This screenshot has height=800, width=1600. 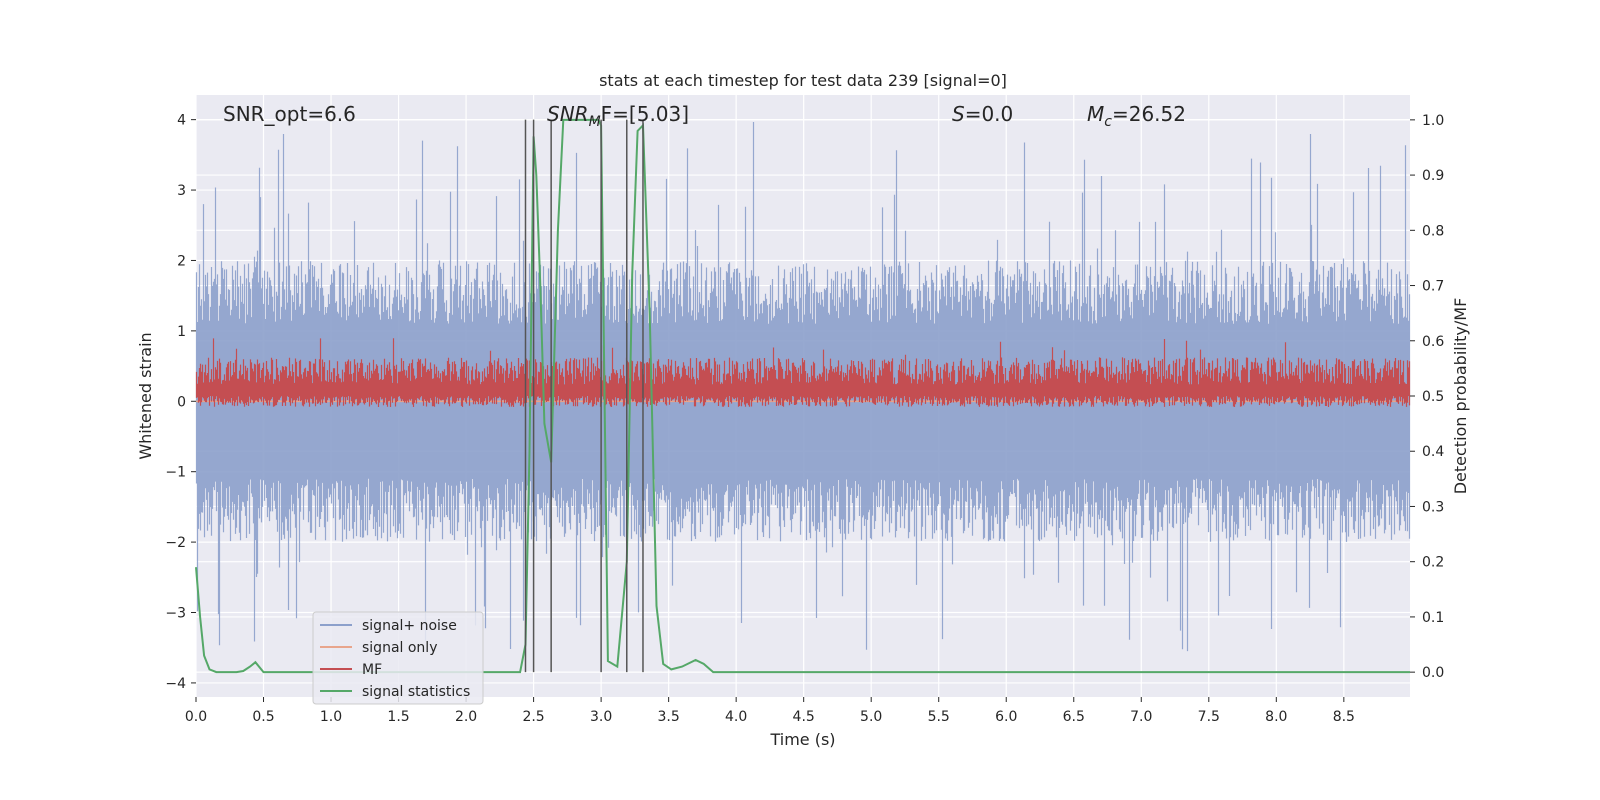 What do you see at coordinates (1433, 507) in the screenshot?
I see `y-right-tick-label: 0.3` at bounding box center [1433, 507].